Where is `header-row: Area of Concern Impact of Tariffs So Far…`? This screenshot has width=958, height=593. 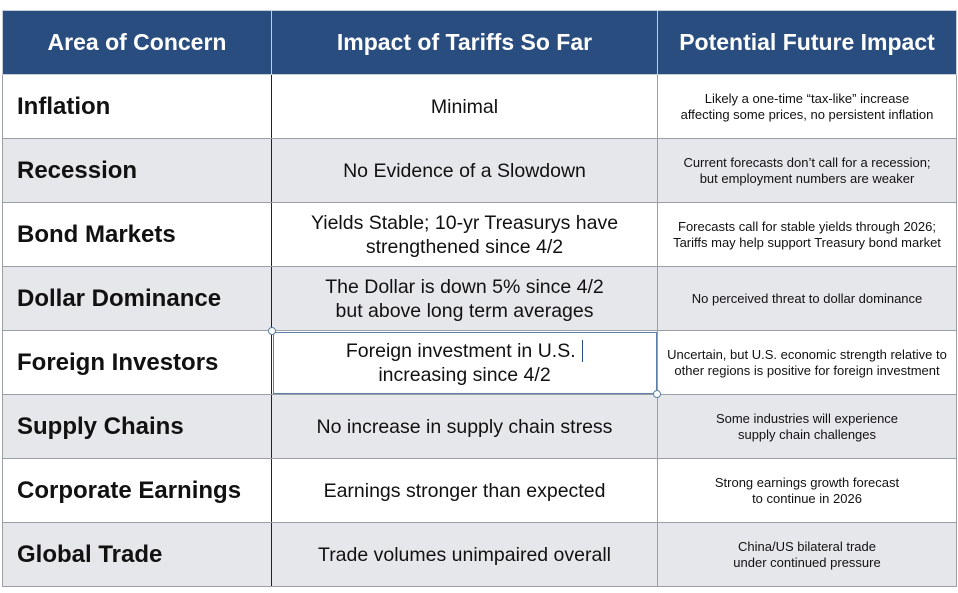 header-row: Area of Concern Impact of Tariffs So Far… is located at coordinates (479, 42).